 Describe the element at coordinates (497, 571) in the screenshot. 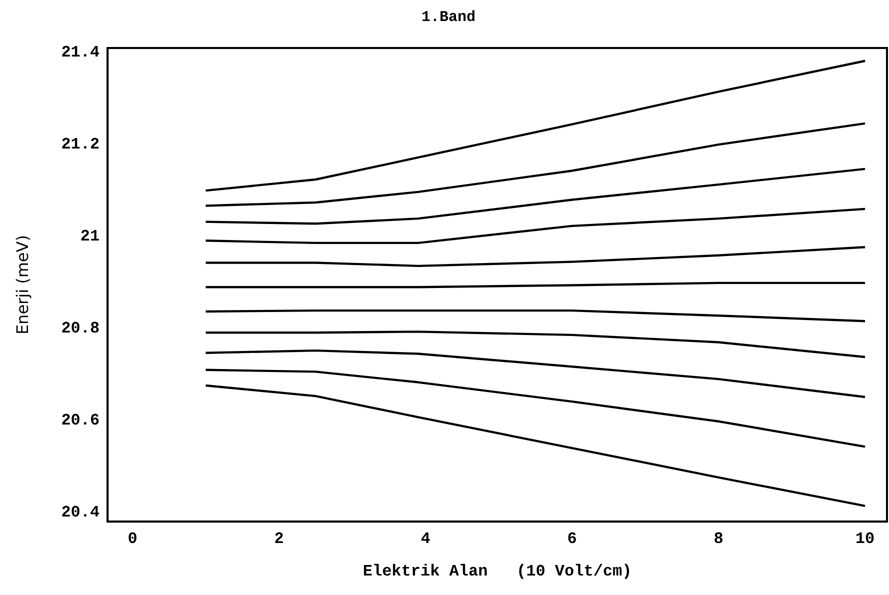

I see `x-axis-title: Elektrik Alan (10 Volt/cm)` at that location.